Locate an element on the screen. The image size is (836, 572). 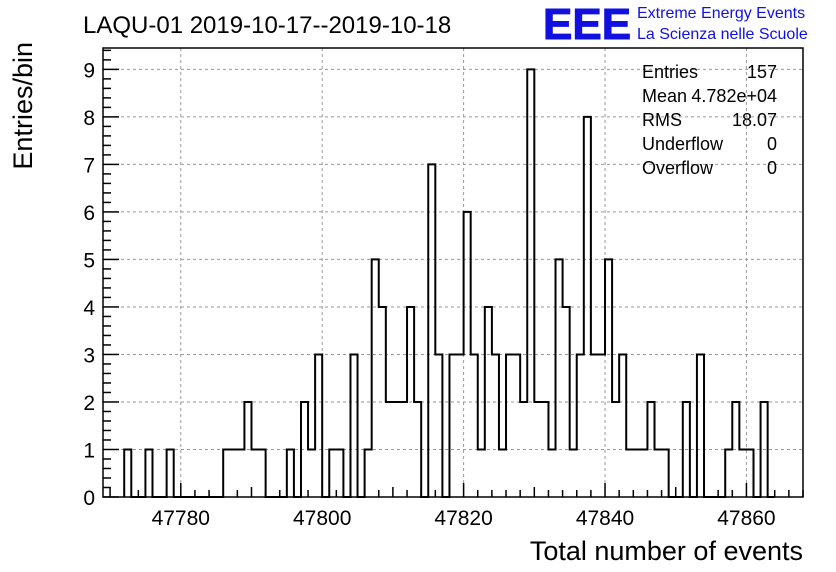
stats-label: Entries is located at coordinates (670, 72).